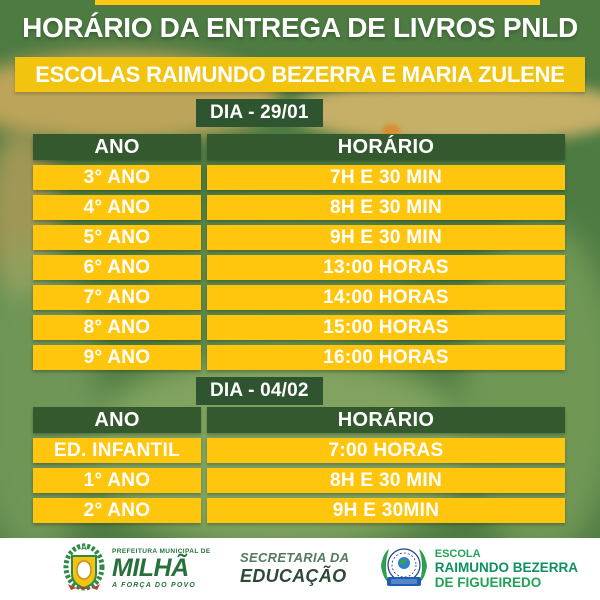 This screenshot has width=600, height=600. I want to click on cell-ano: 7° ANO, so click(117, 297).